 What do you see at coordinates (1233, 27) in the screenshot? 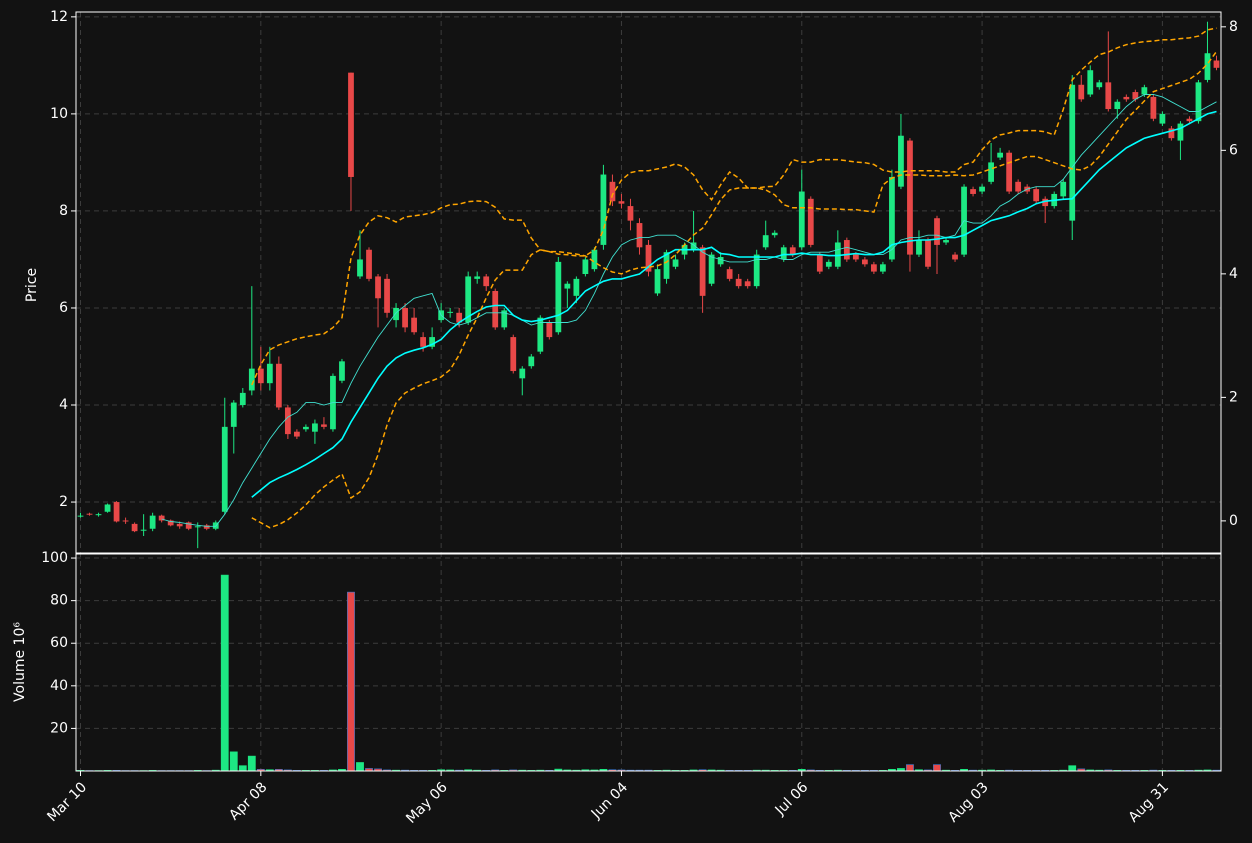
I see `y2-tick-label: 8` at bounding box center [1233, 27].